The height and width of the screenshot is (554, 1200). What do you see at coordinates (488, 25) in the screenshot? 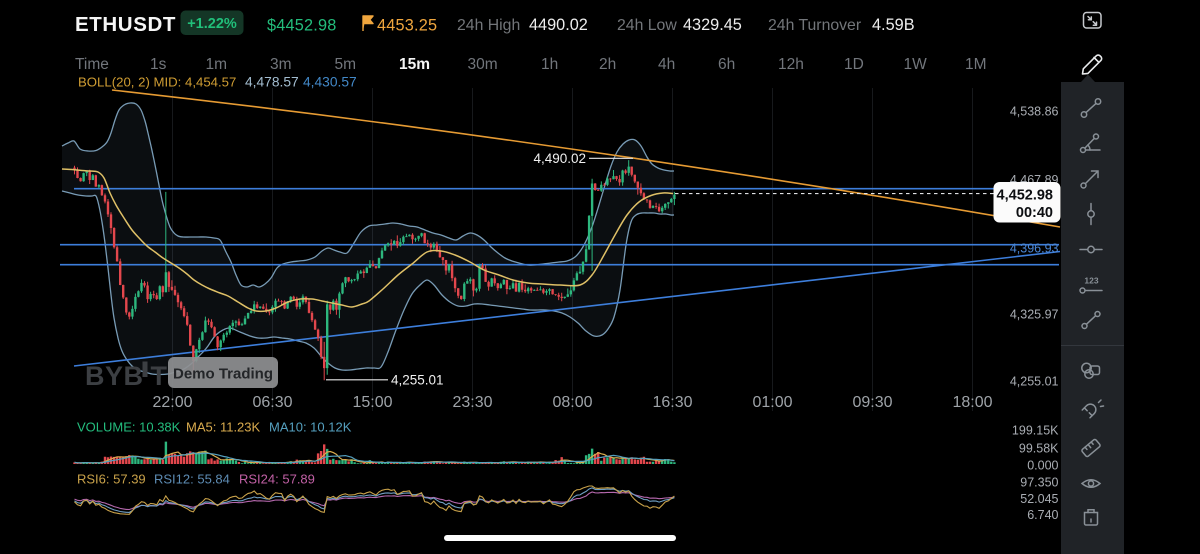
I see `svg-text: 24h High` at bounding box center [488, 25].